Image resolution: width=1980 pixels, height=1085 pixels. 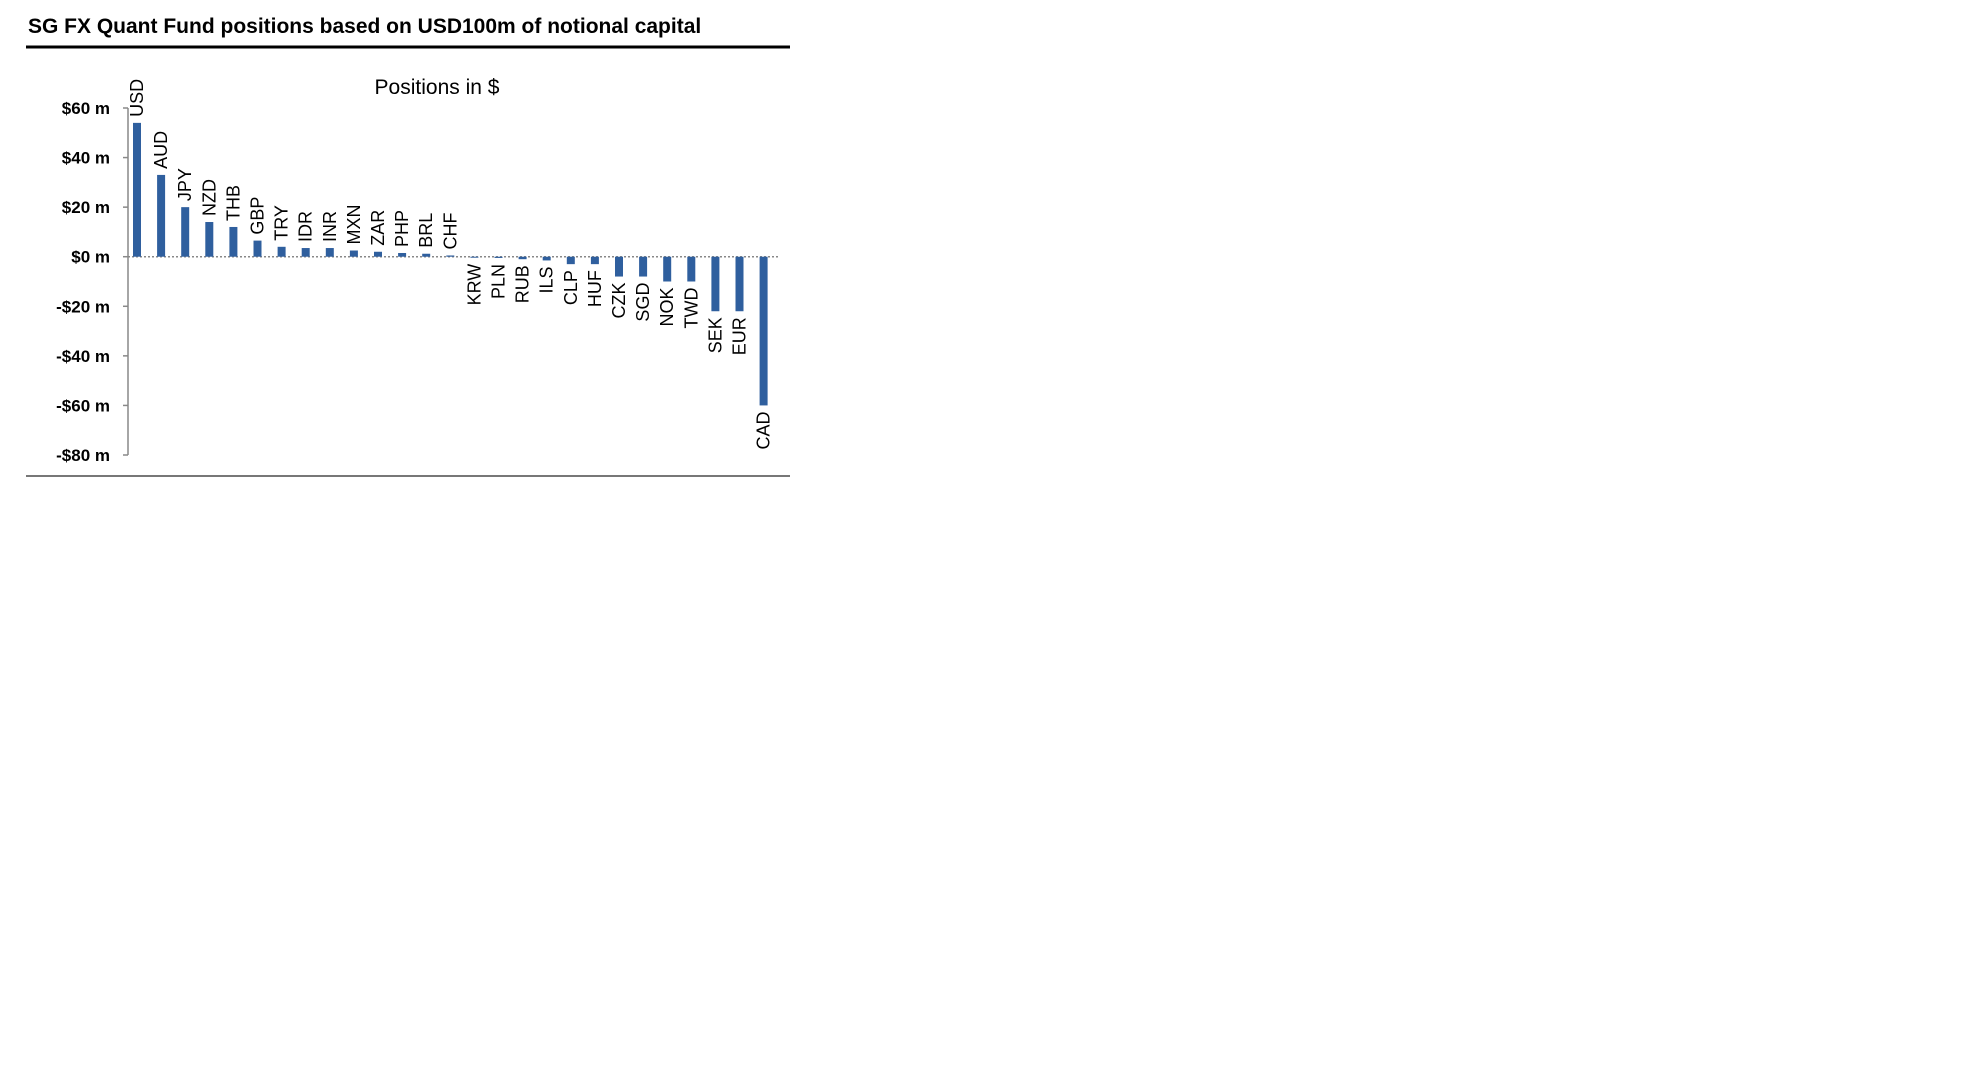 I want to click on bar-label-chf: CHF, so click(x=450, y=230).